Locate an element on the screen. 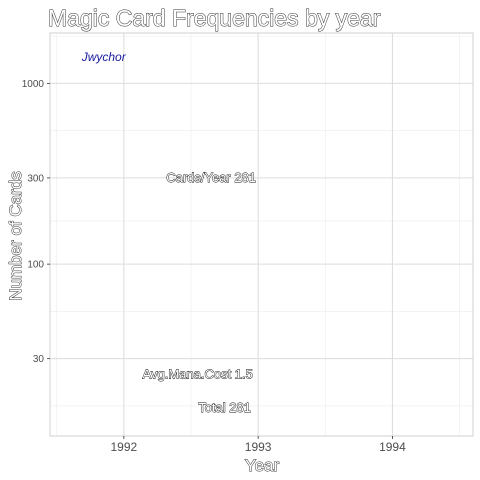  x-axis-title: Year is located at coordinates (262, 465).